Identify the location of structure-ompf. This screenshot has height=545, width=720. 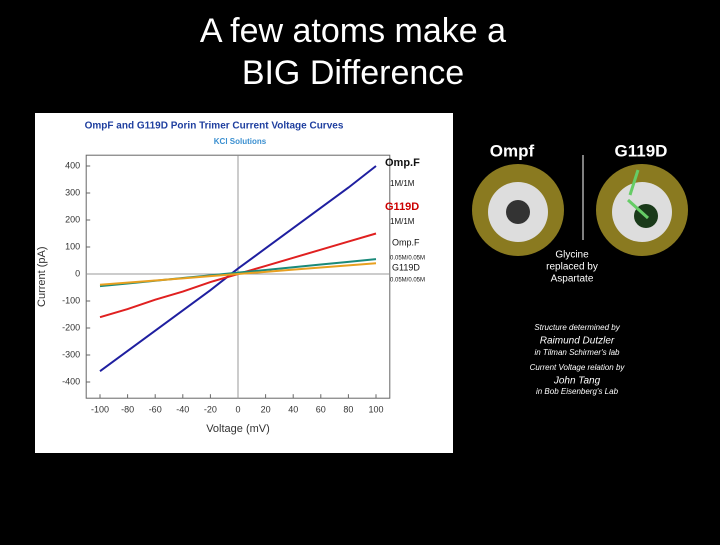
(518, 210).